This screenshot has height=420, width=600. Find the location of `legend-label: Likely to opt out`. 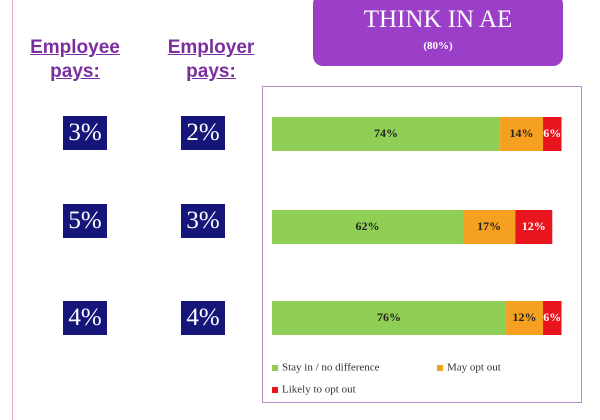

legend-label: Likely to opt out is located at coordinates (319, 390).